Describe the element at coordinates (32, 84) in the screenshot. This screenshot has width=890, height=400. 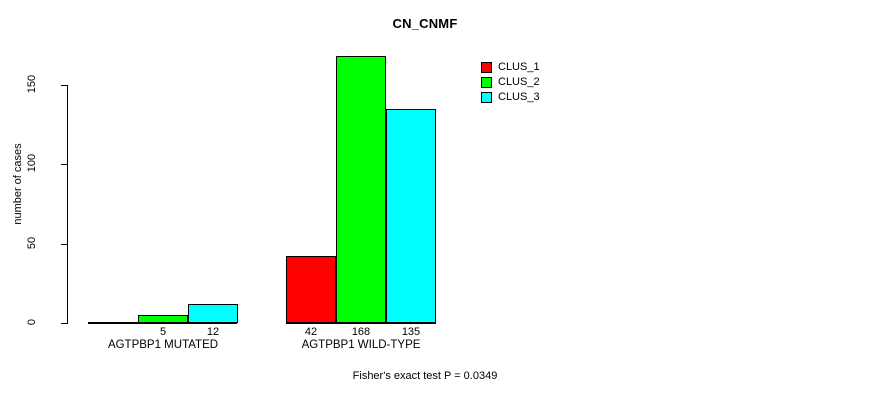
I see `y-axis-tick-label: 150` at that location.